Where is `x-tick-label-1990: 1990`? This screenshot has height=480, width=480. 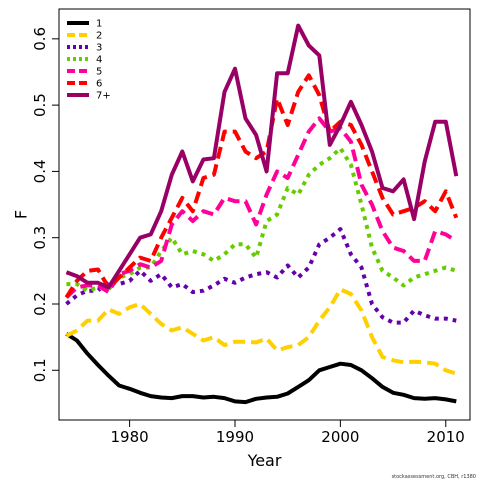
x-tick-label-1990: 1990 is located at coordinates (235, 437).